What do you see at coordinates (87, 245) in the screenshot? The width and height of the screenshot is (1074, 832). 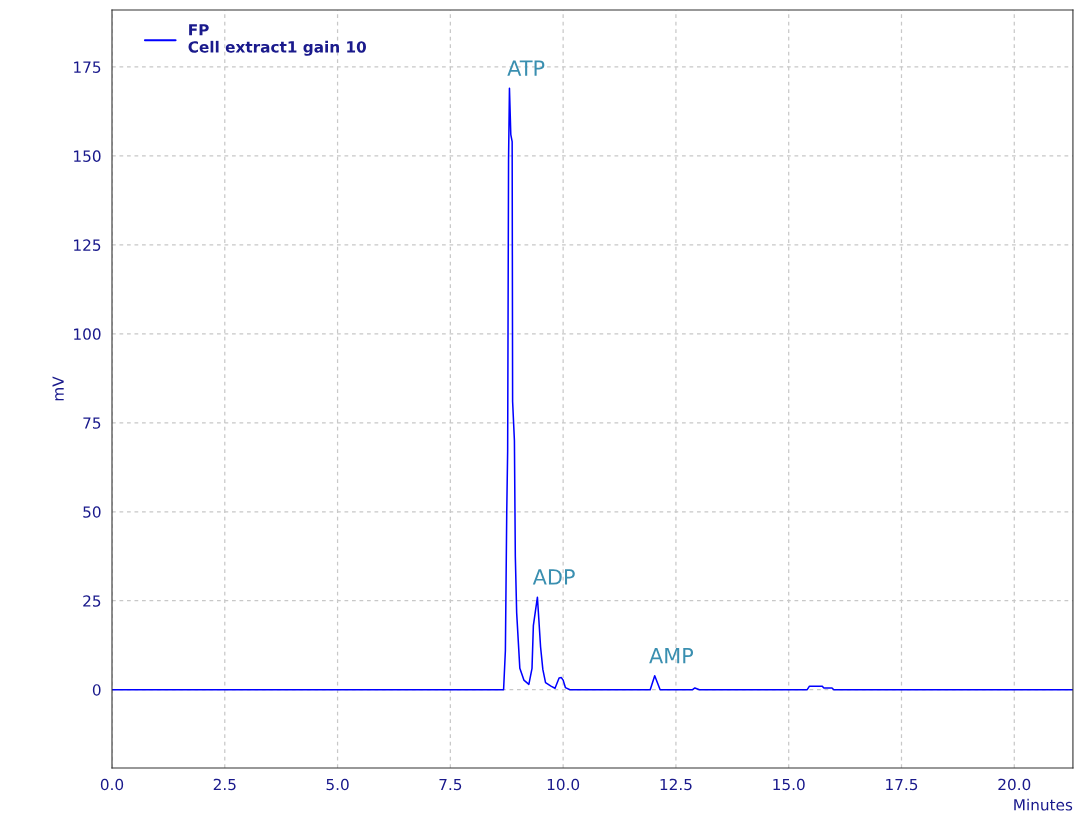 I see `y-tick-label: 125` at bounding box center [87, 245].